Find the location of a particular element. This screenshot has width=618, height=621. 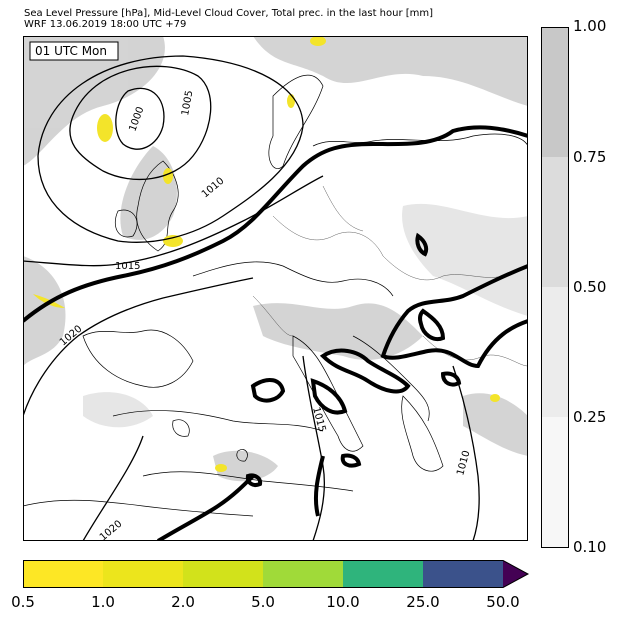

precip-colorbar is located at coordinates (276, 574).